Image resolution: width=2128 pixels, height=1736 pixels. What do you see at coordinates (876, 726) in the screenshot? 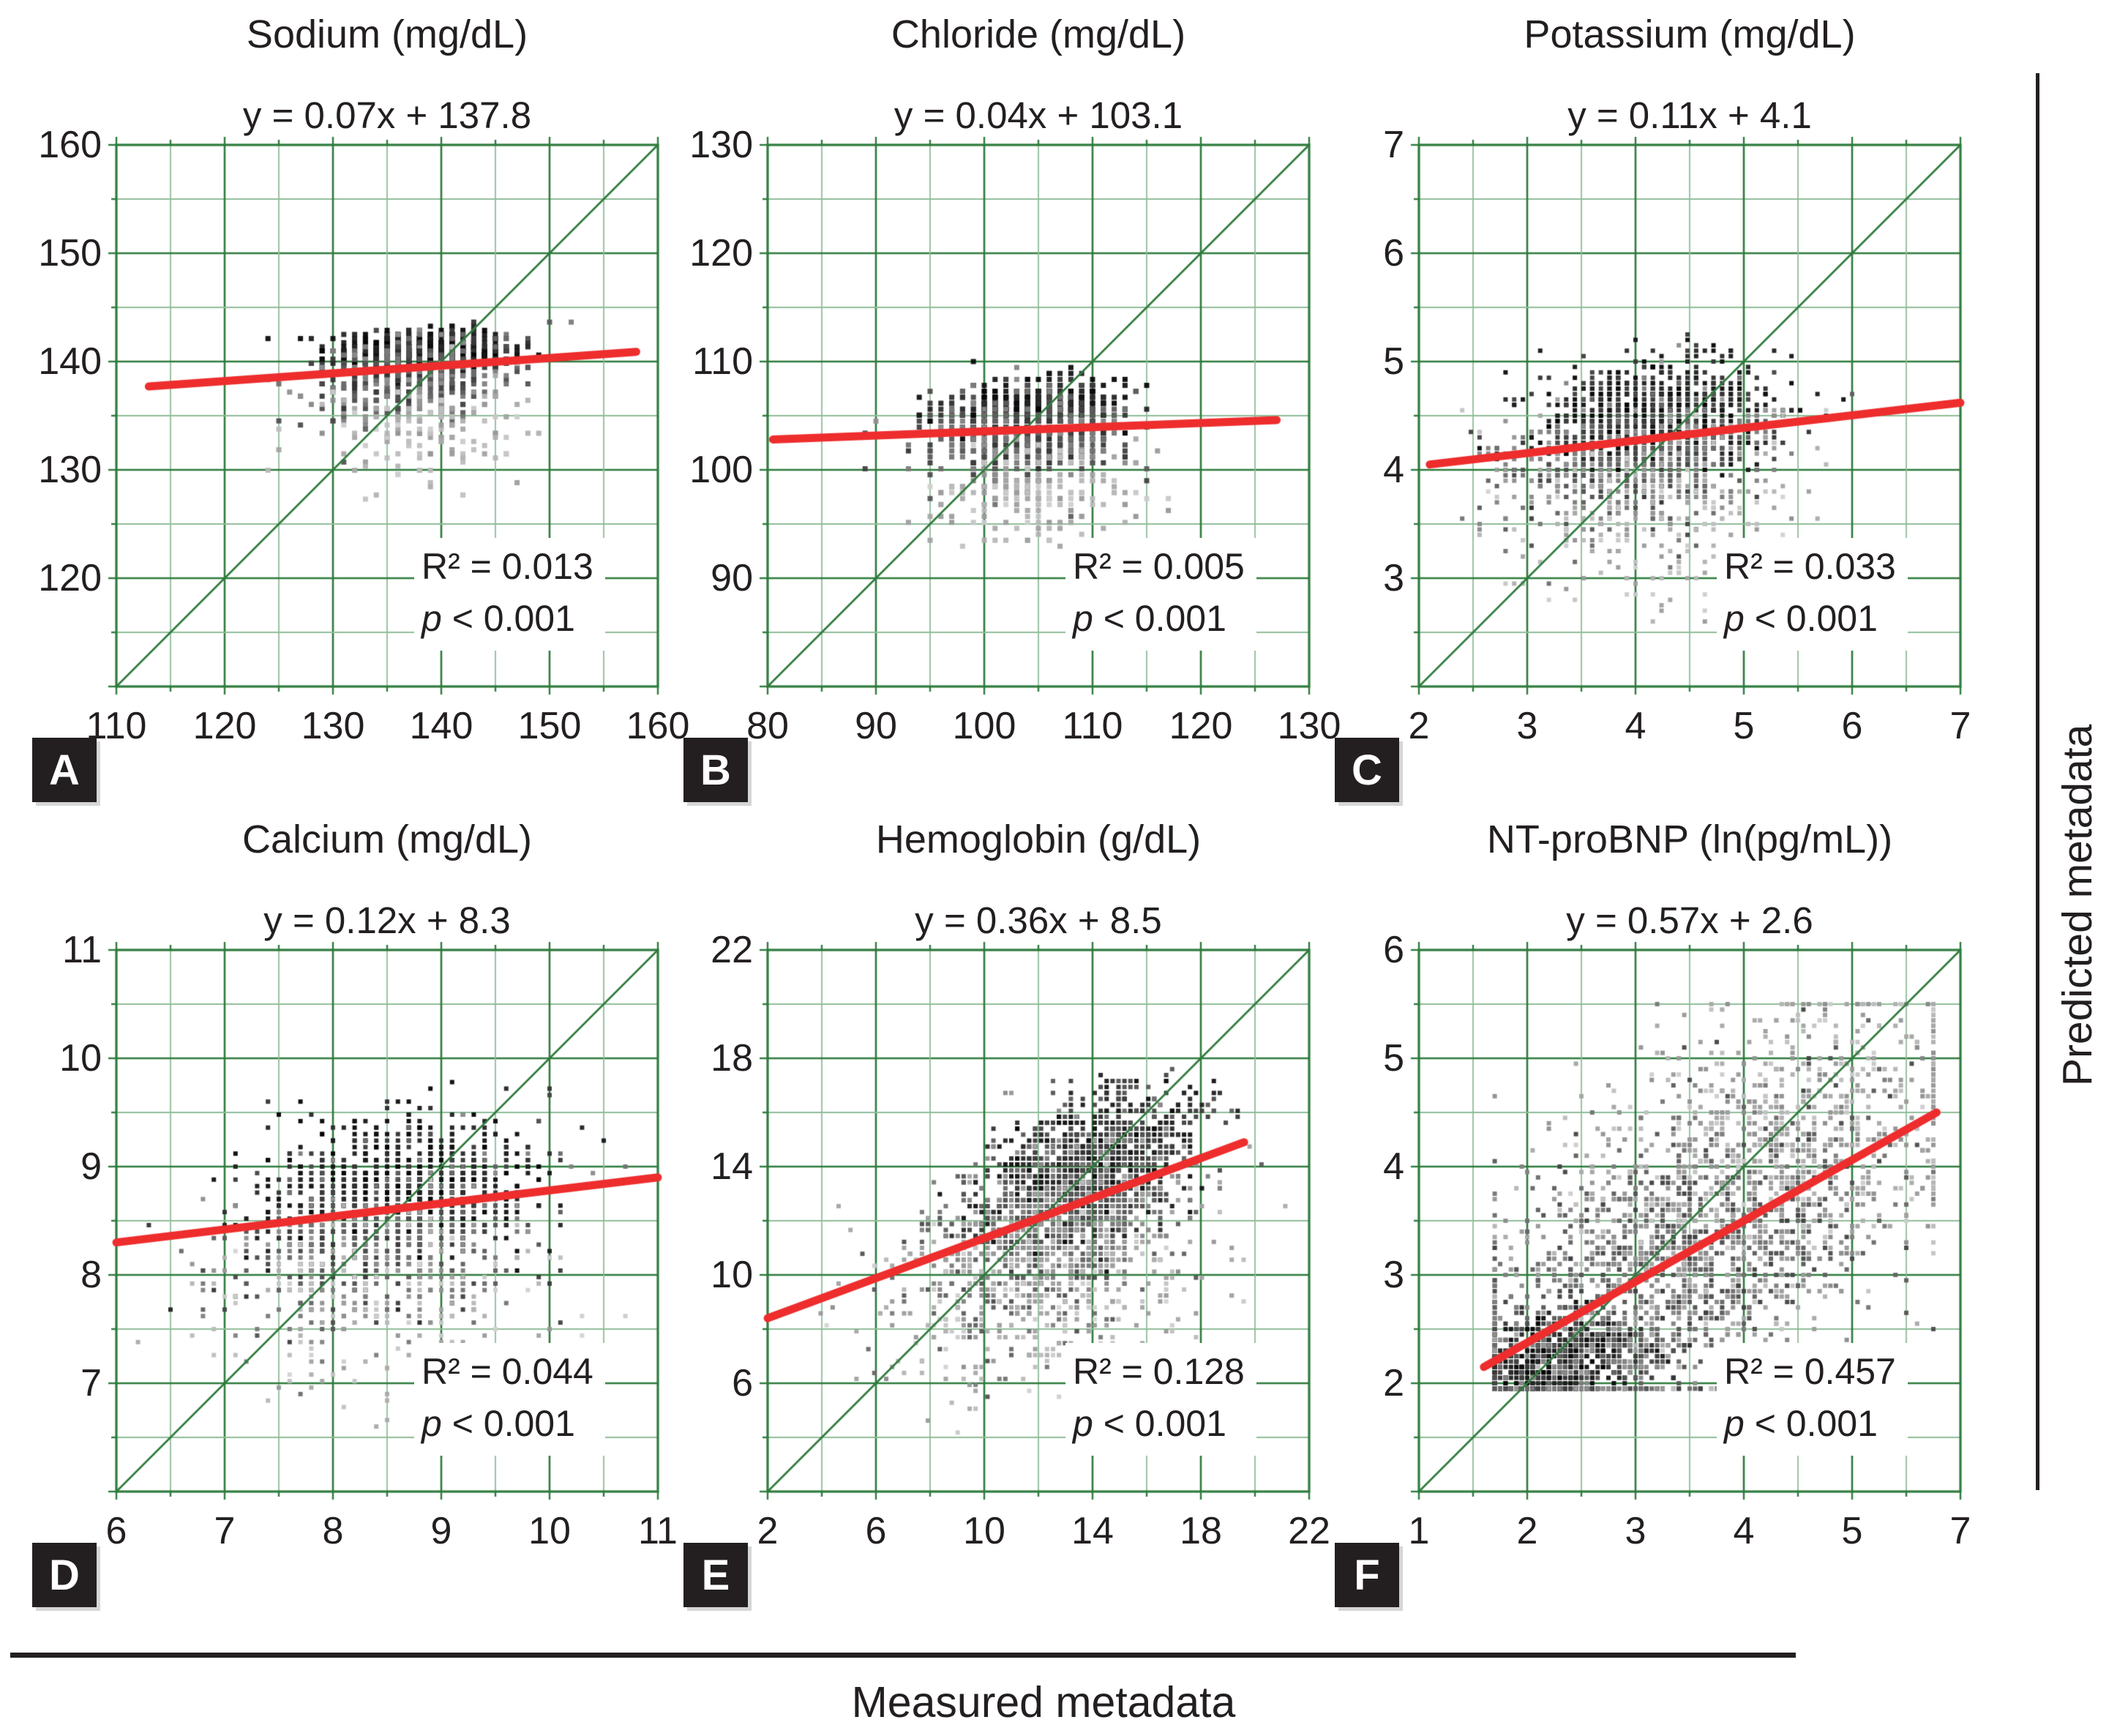
I see `x-tick-label: 90` at bounding box center [876, 726].